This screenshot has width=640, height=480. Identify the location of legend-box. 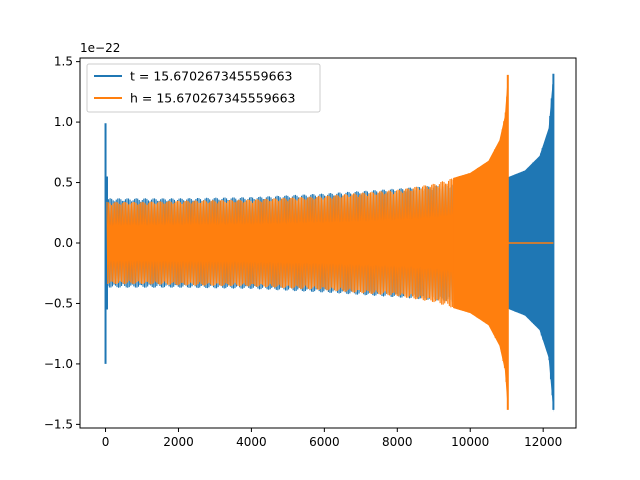
(203, 88).